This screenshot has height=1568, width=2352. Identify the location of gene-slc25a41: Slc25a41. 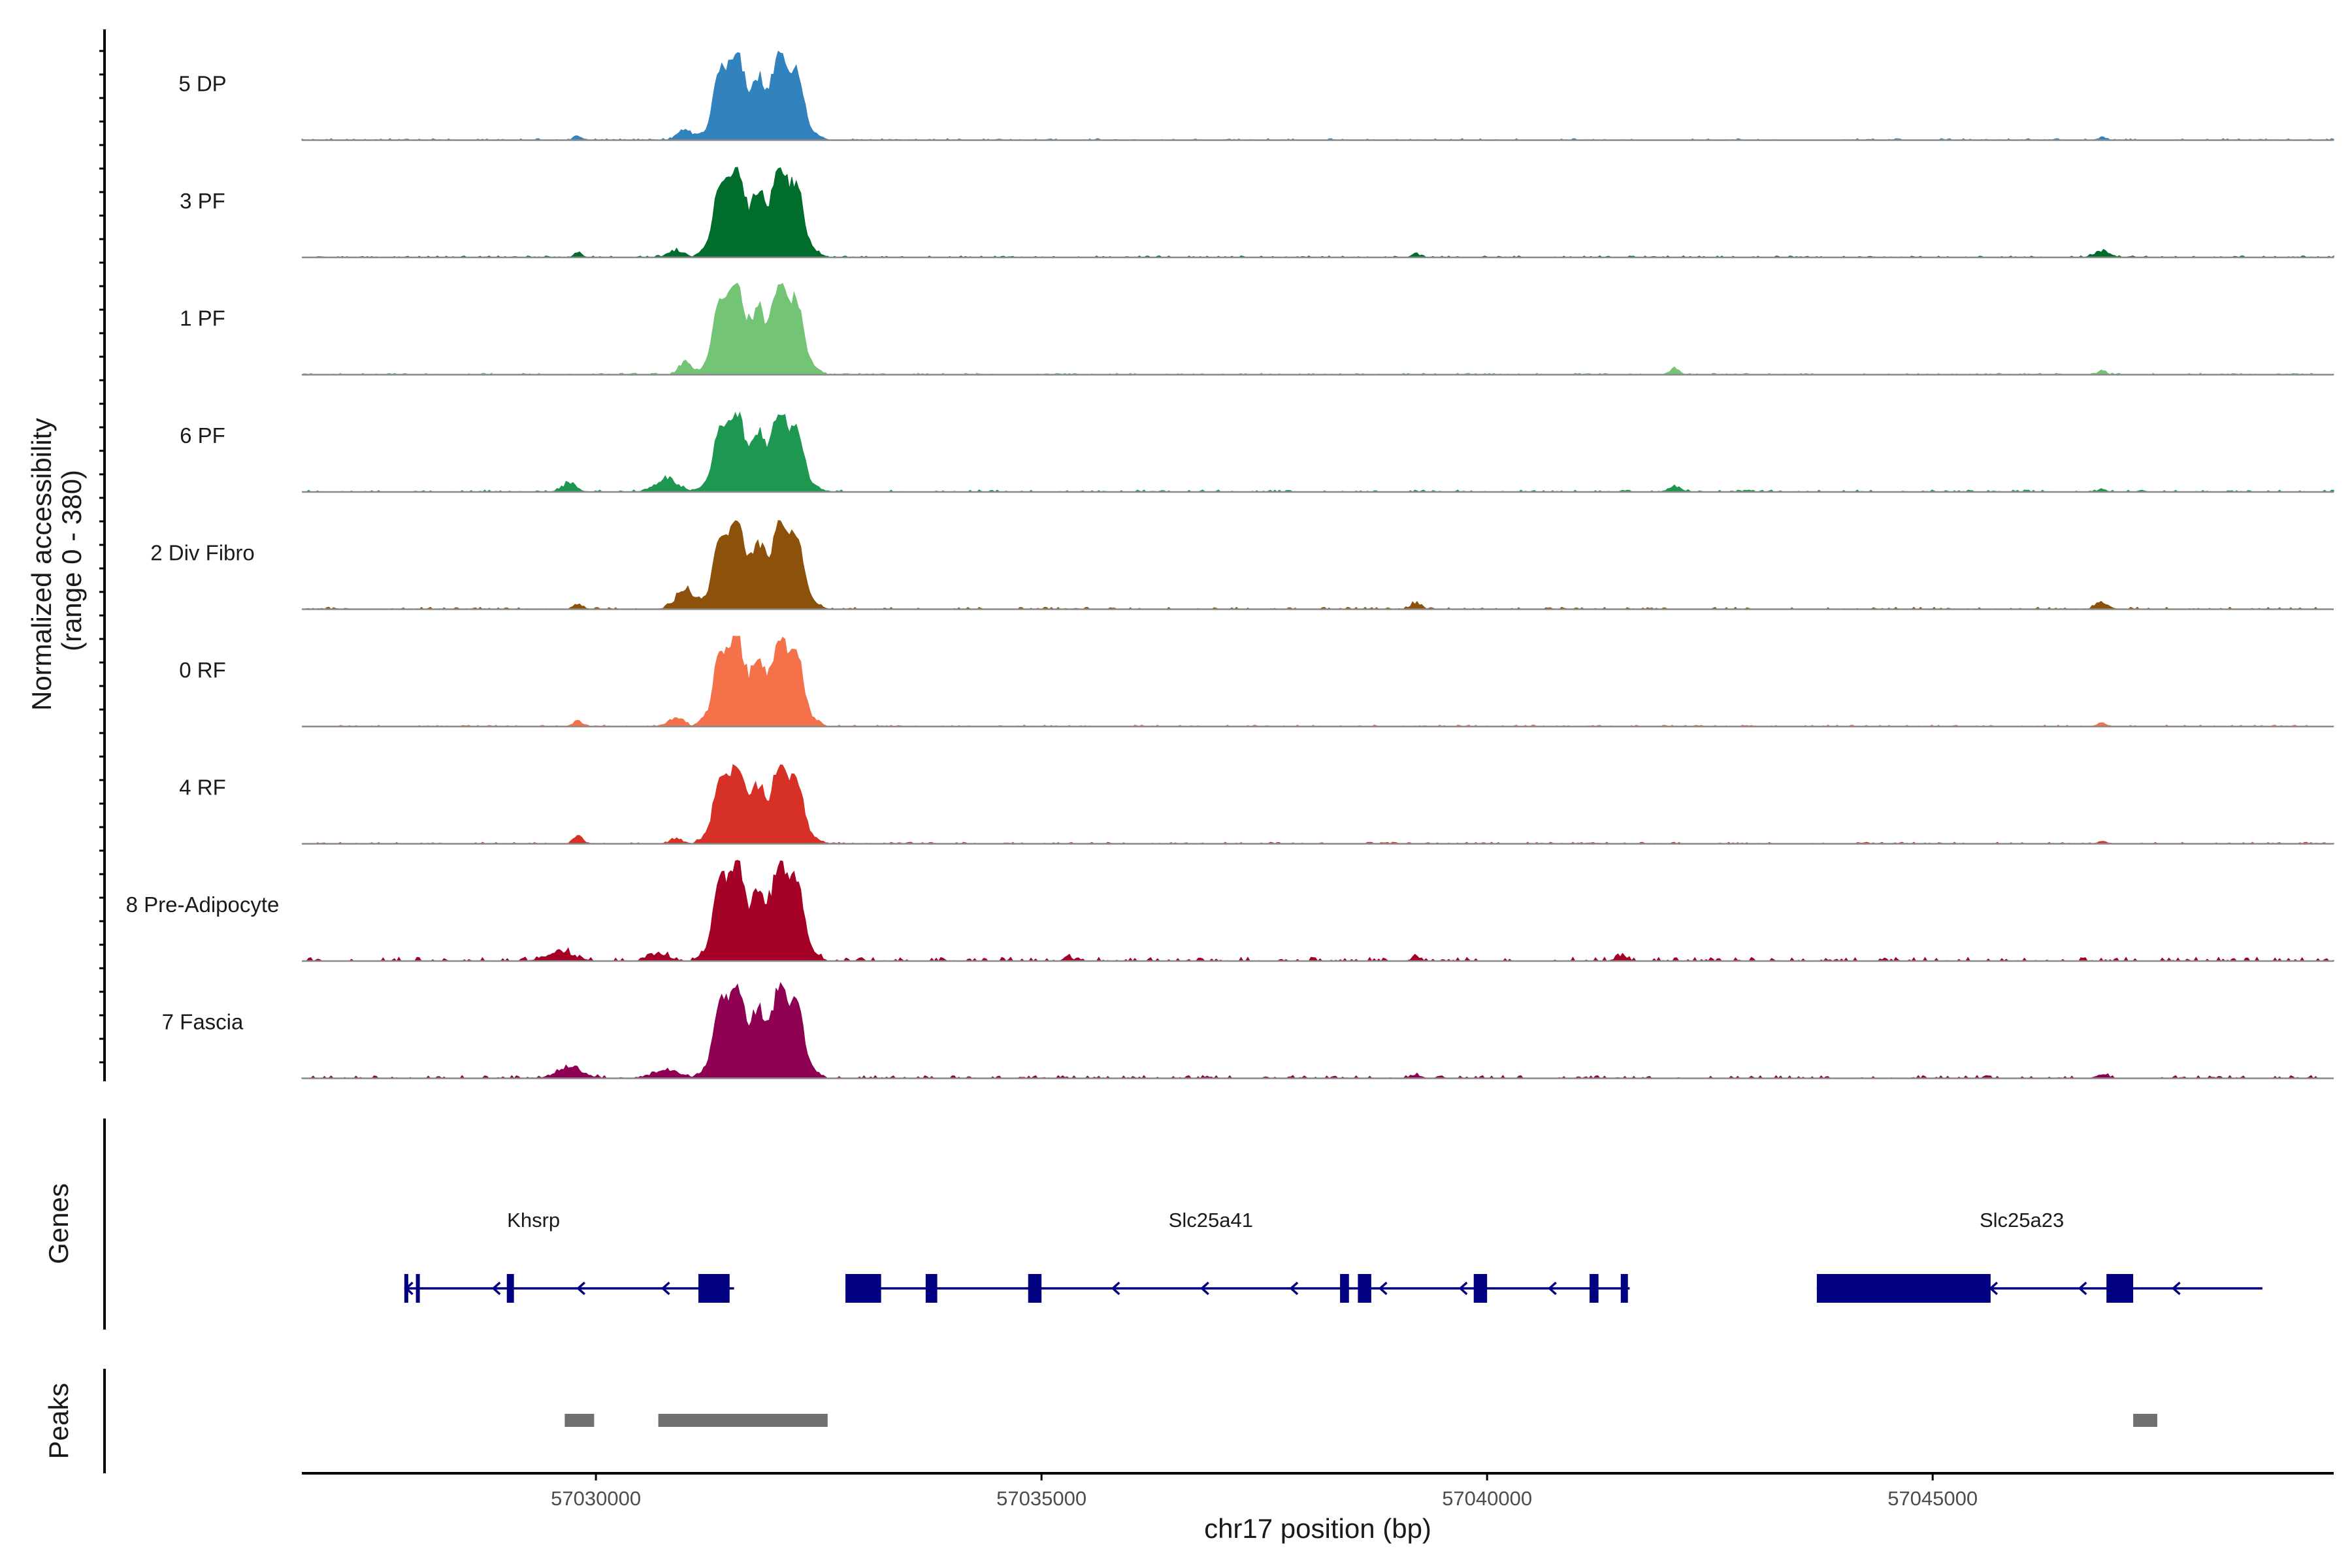
(1237, 1256).